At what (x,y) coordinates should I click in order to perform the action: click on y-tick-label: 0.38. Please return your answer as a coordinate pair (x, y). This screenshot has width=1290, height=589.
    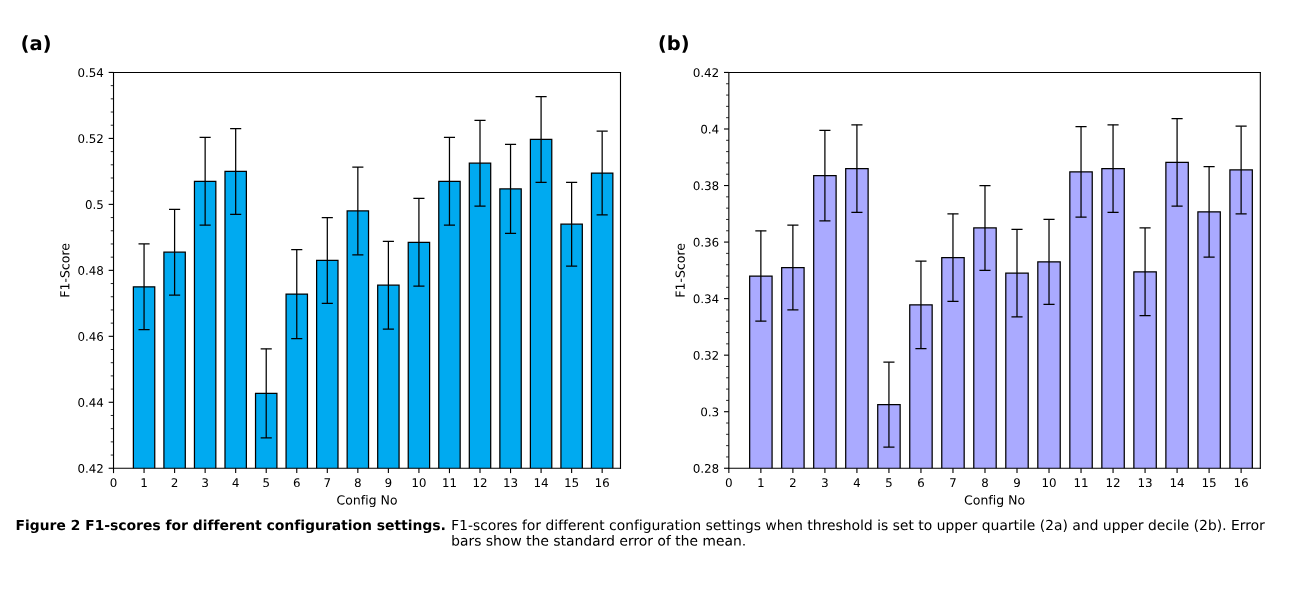
    Looking at the image, I should click on (706, 186).